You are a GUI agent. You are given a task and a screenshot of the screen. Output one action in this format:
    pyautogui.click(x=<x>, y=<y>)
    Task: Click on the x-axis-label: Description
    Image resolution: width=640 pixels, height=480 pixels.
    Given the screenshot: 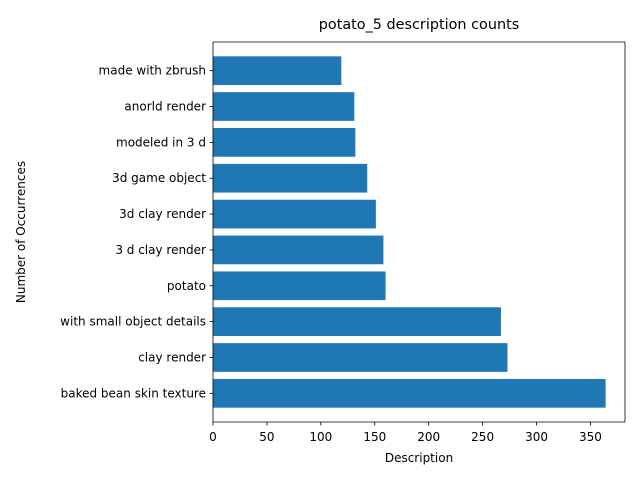 What is the action you would take?
    pyautogui.click(x=419, y=458)
    